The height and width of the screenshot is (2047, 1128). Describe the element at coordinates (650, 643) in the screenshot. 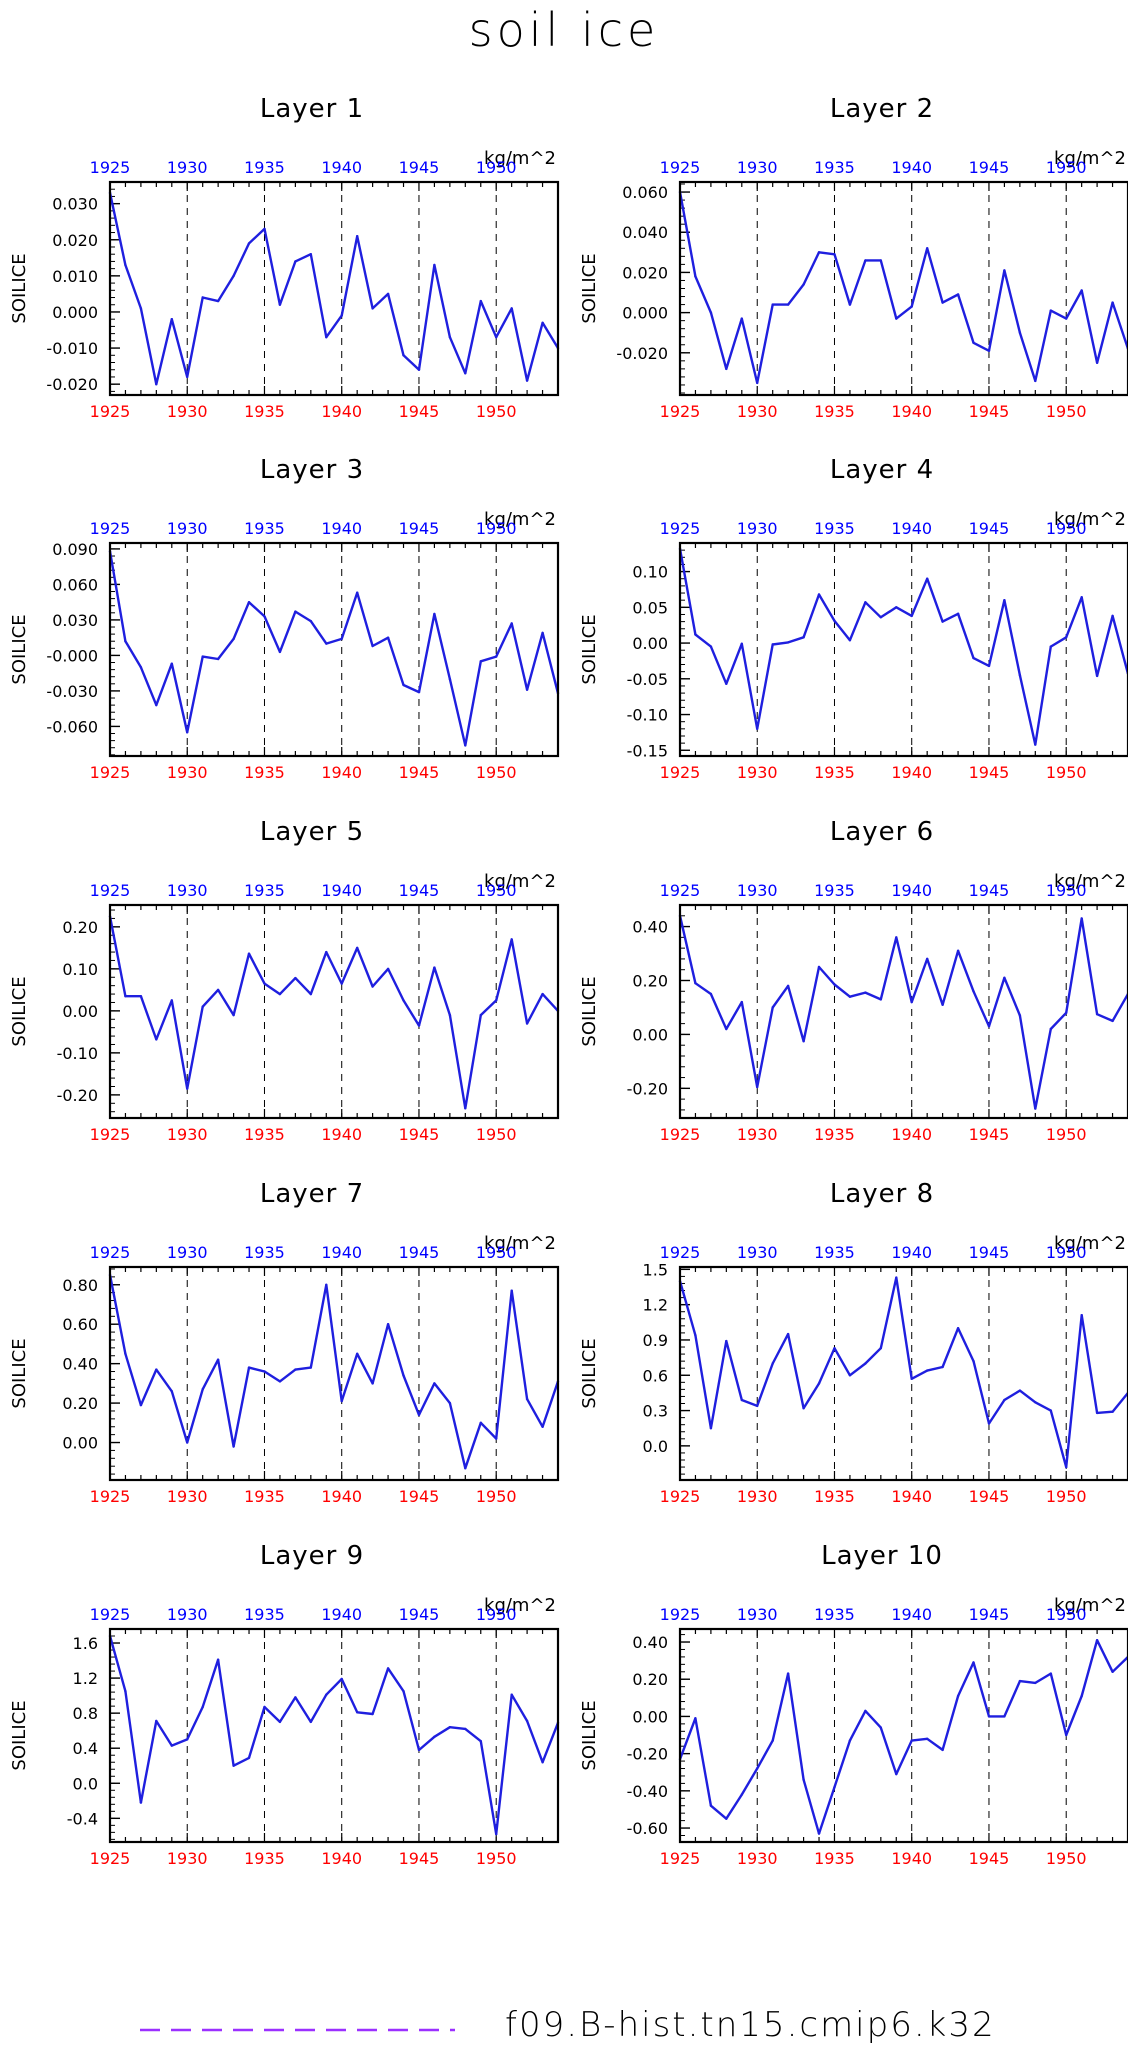

I see `y-tick-label: 0.00` at that location.